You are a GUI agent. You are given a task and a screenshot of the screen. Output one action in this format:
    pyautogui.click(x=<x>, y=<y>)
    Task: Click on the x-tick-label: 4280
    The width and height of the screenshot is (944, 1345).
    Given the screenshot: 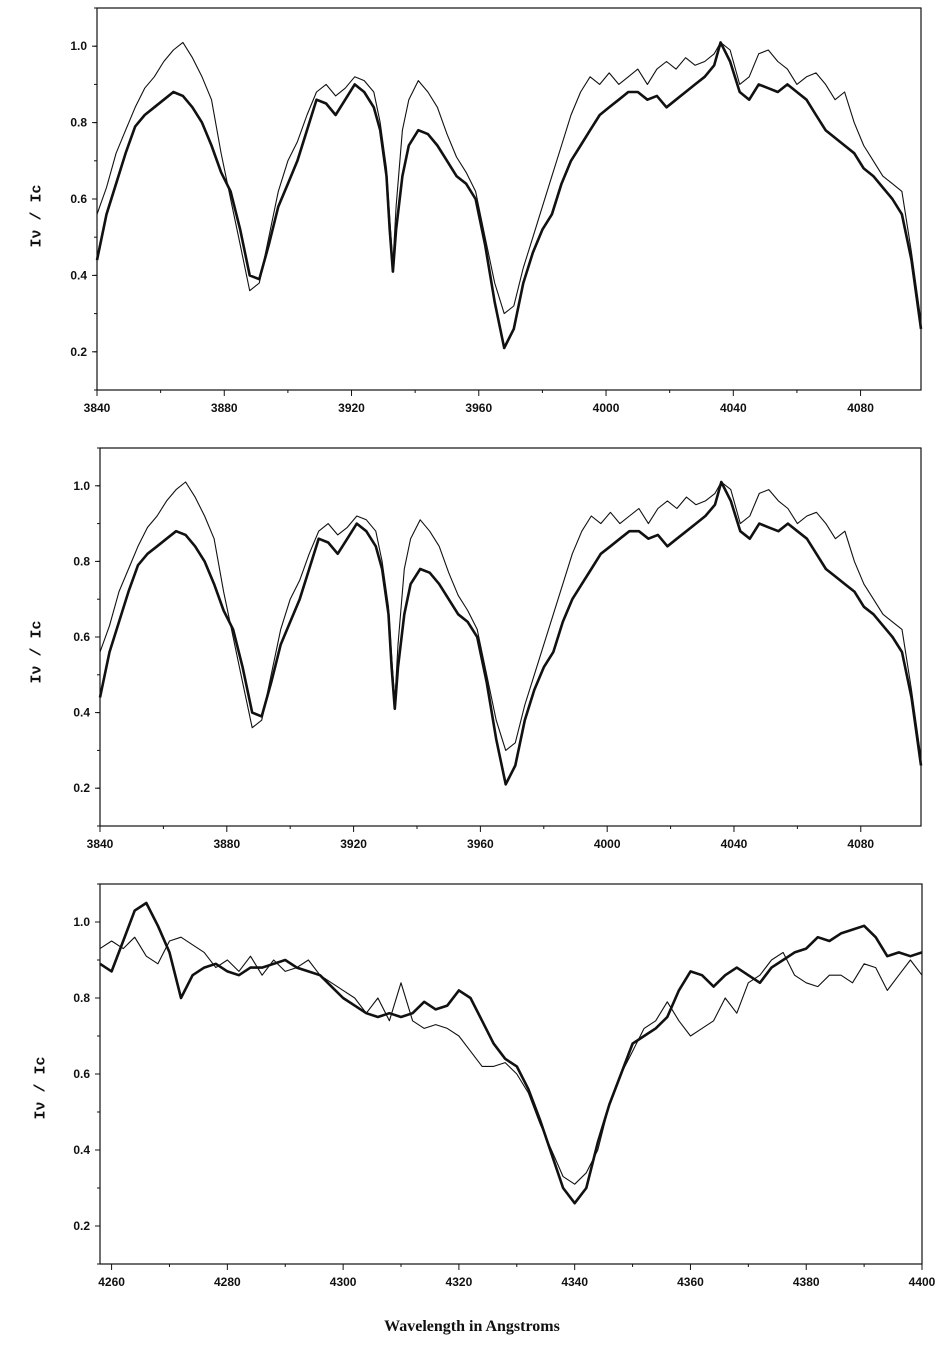 What is the action you would take?
    pyautogui.click(x=227, y=1282)
    